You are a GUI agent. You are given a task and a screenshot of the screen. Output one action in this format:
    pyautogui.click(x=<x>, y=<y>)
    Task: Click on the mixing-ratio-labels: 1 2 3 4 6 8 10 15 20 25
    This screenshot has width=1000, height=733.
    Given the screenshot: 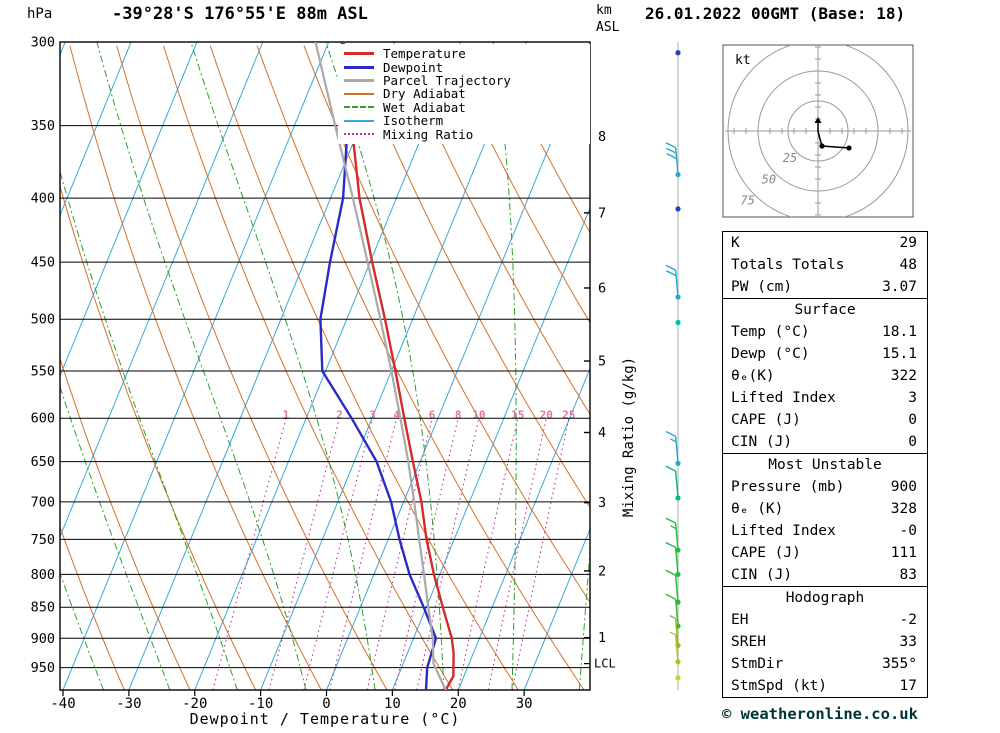 What is the action you would take?
    pyautogui.click(x=429, y=415)
    